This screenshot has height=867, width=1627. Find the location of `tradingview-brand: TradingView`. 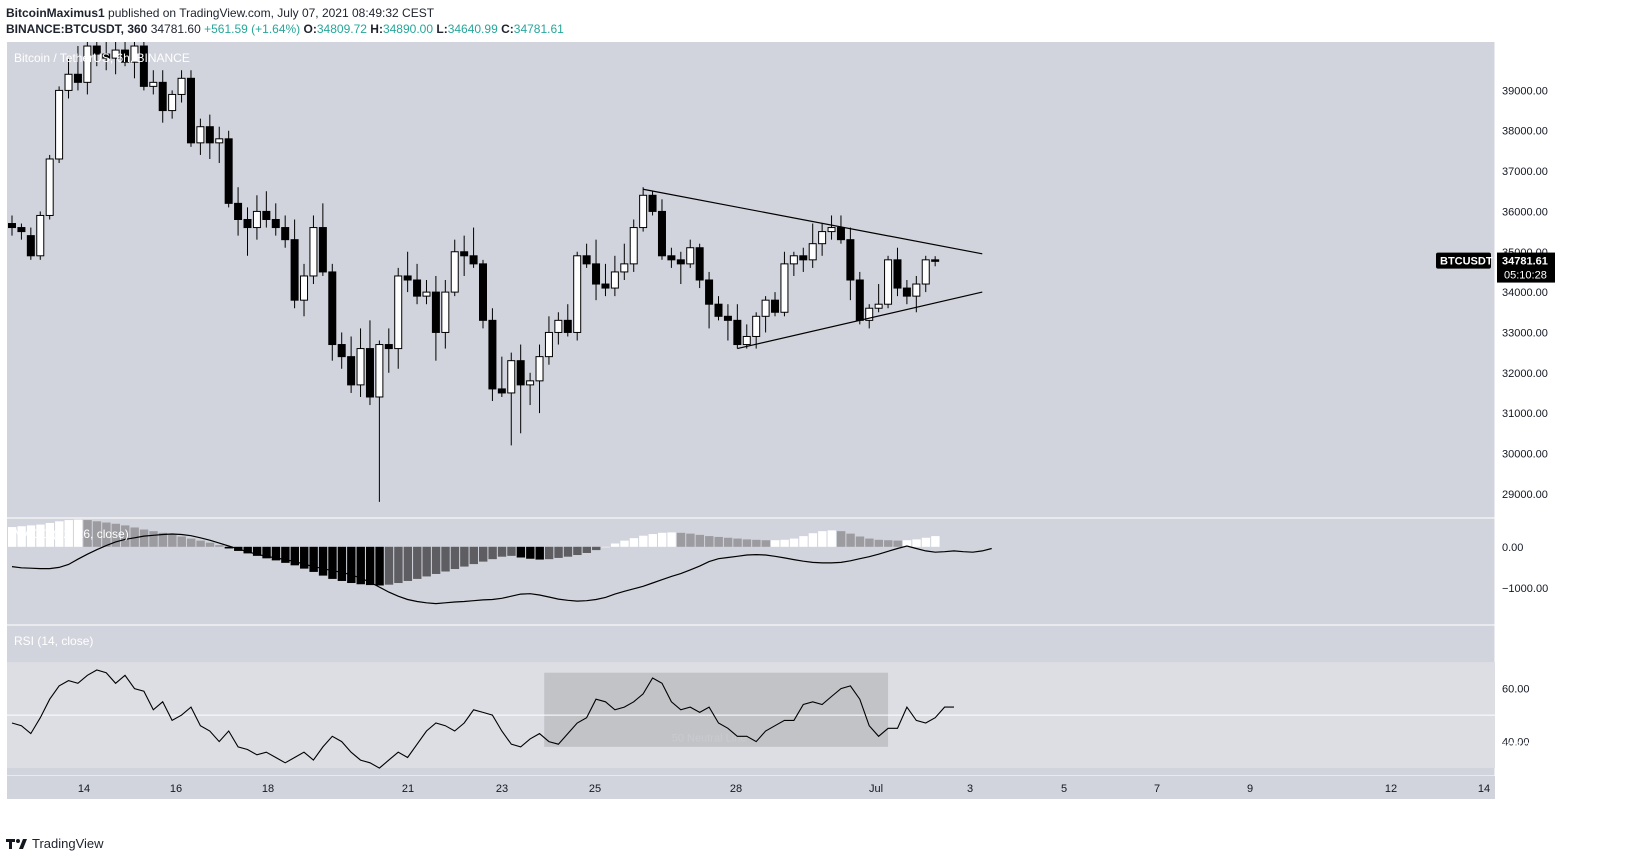

tradingview-brand: TradingView is located at coordinates (55, 843).